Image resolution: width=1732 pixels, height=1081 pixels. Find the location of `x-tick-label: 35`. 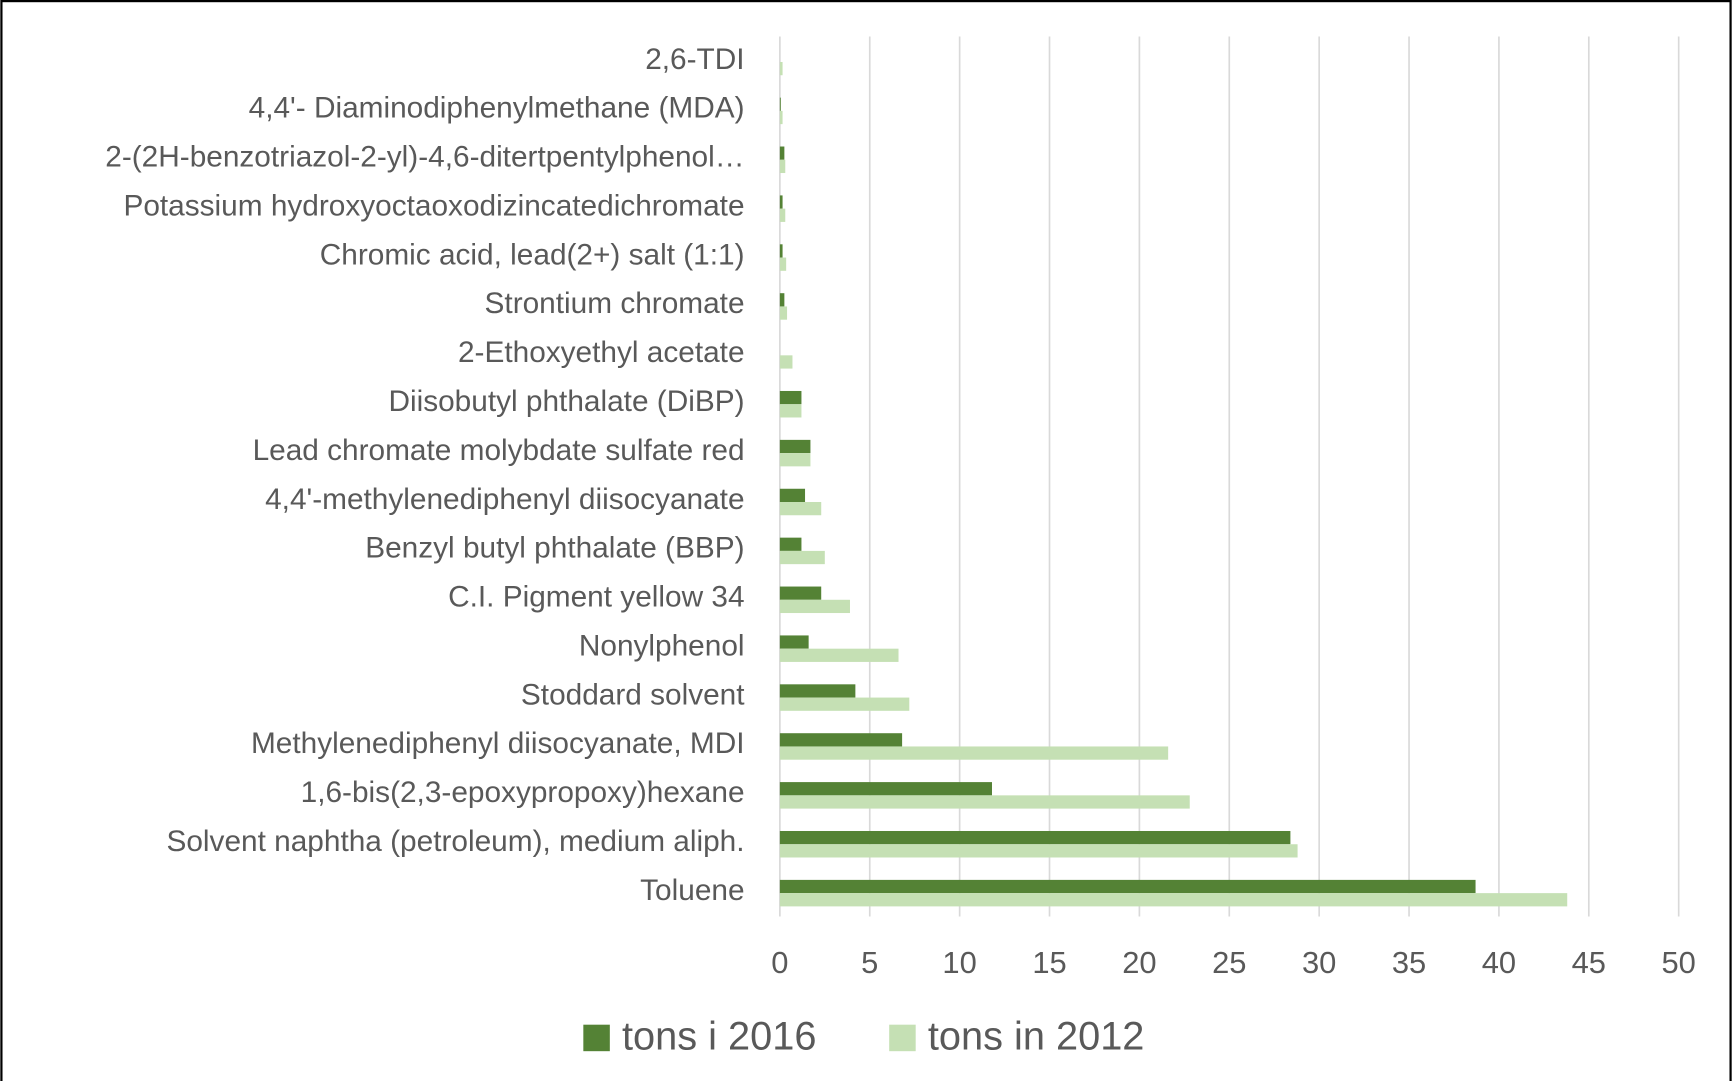

x-tick-label: 35 is located at coordinates (1409, 962).